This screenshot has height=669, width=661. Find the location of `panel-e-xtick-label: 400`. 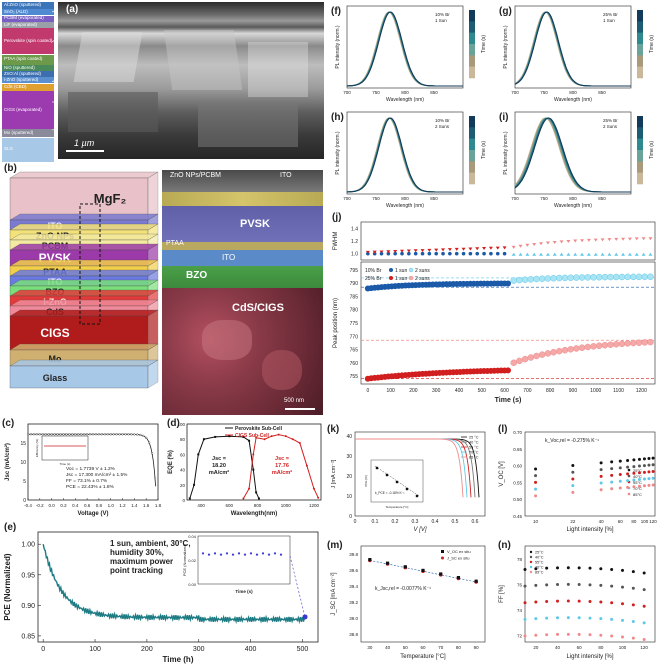

panel-e-xtick-label: 400 is located at coordinates (251, 649).